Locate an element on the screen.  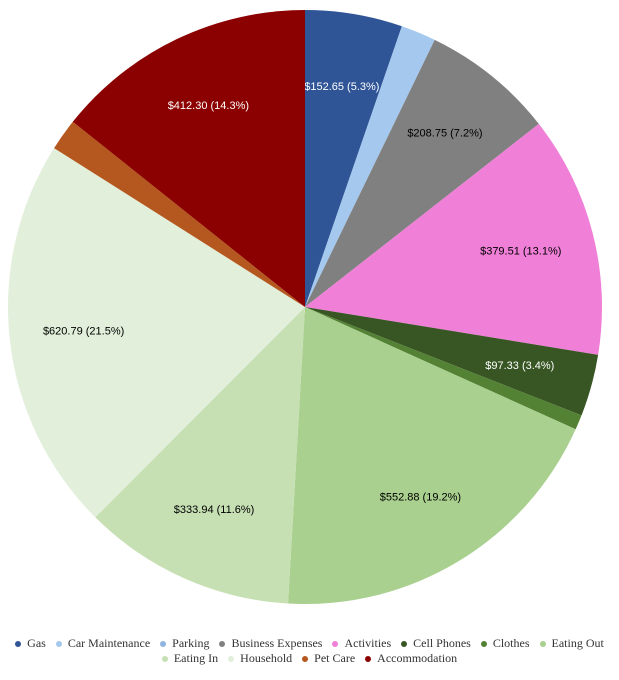
legend-label: Pet Care is located at coordinates (335, 658).